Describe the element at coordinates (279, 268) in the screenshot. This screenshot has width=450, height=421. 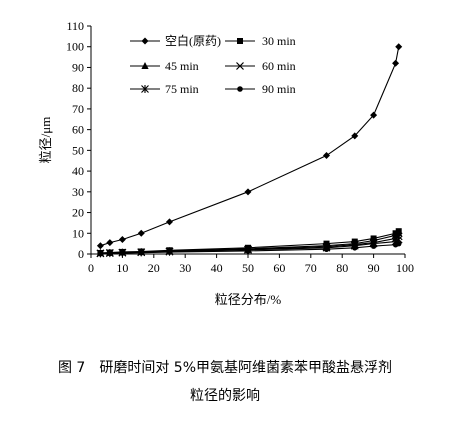
I see `x-tick-label: 60` at that location.